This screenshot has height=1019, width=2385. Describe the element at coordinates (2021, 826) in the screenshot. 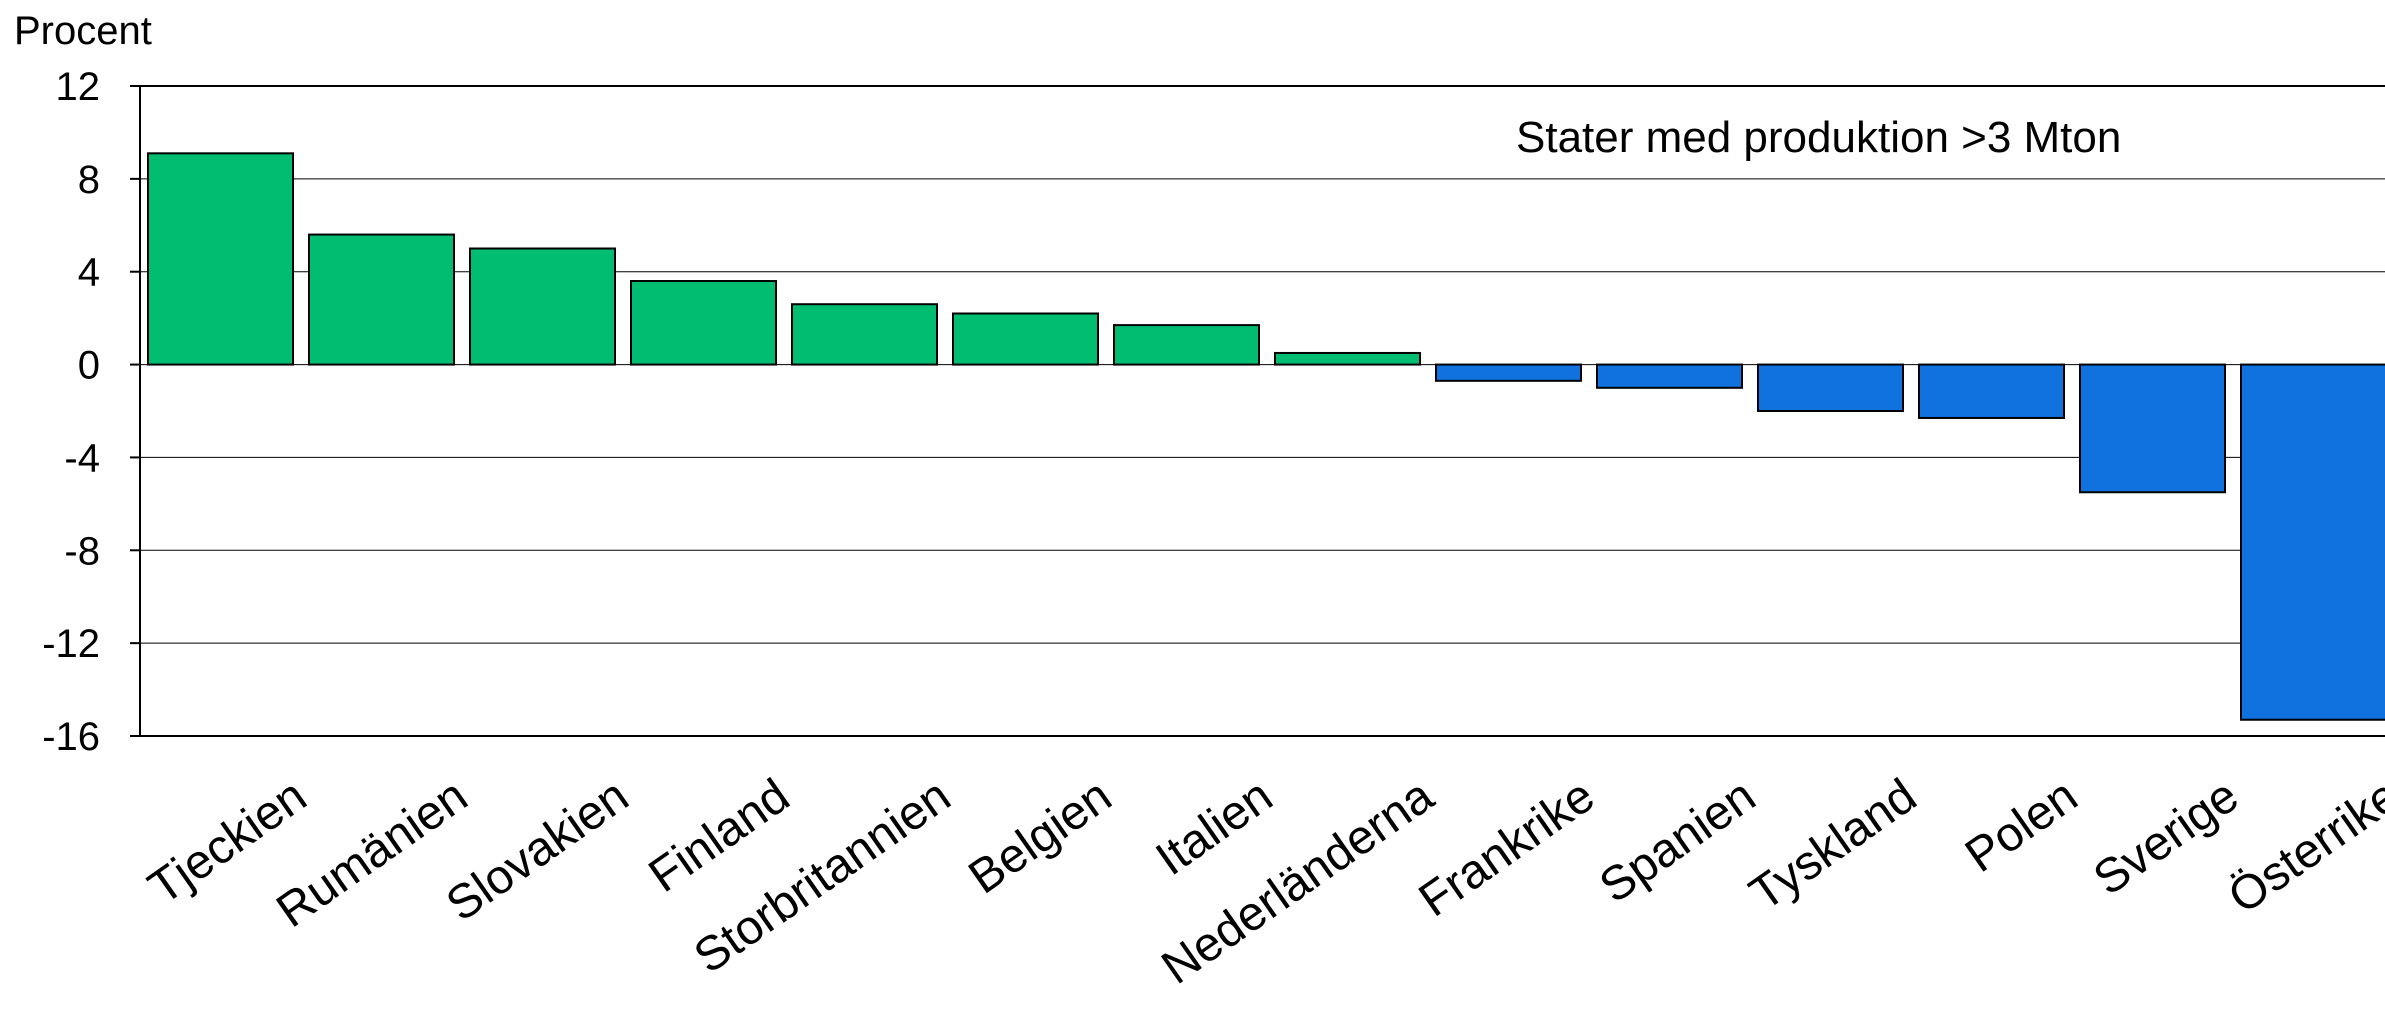

I see `category-label: Polen` at that location.